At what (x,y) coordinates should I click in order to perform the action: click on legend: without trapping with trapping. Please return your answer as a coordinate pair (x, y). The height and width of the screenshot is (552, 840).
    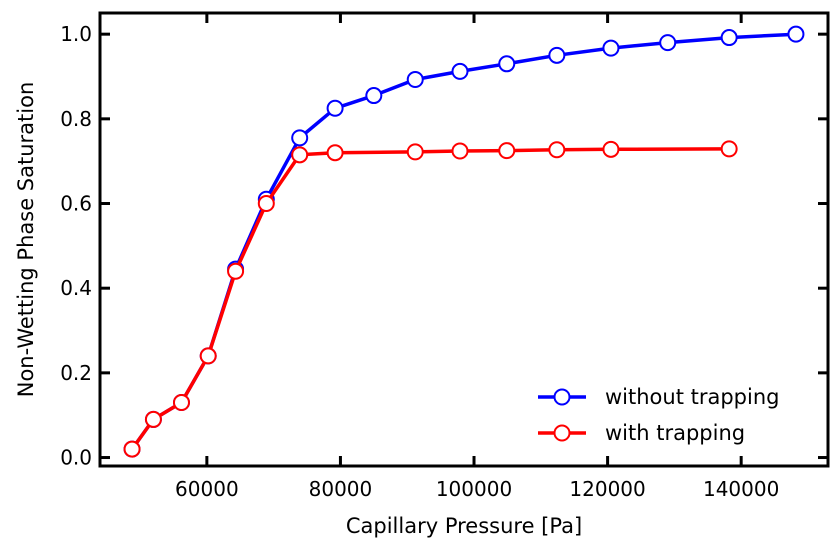
    Looking at the image, I should click on (659, 415).